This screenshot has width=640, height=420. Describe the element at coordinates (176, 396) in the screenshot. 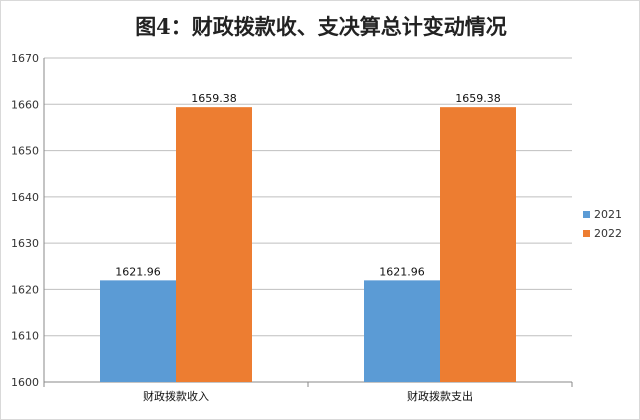

I see `category-label: 财政拨款收入` at that location.